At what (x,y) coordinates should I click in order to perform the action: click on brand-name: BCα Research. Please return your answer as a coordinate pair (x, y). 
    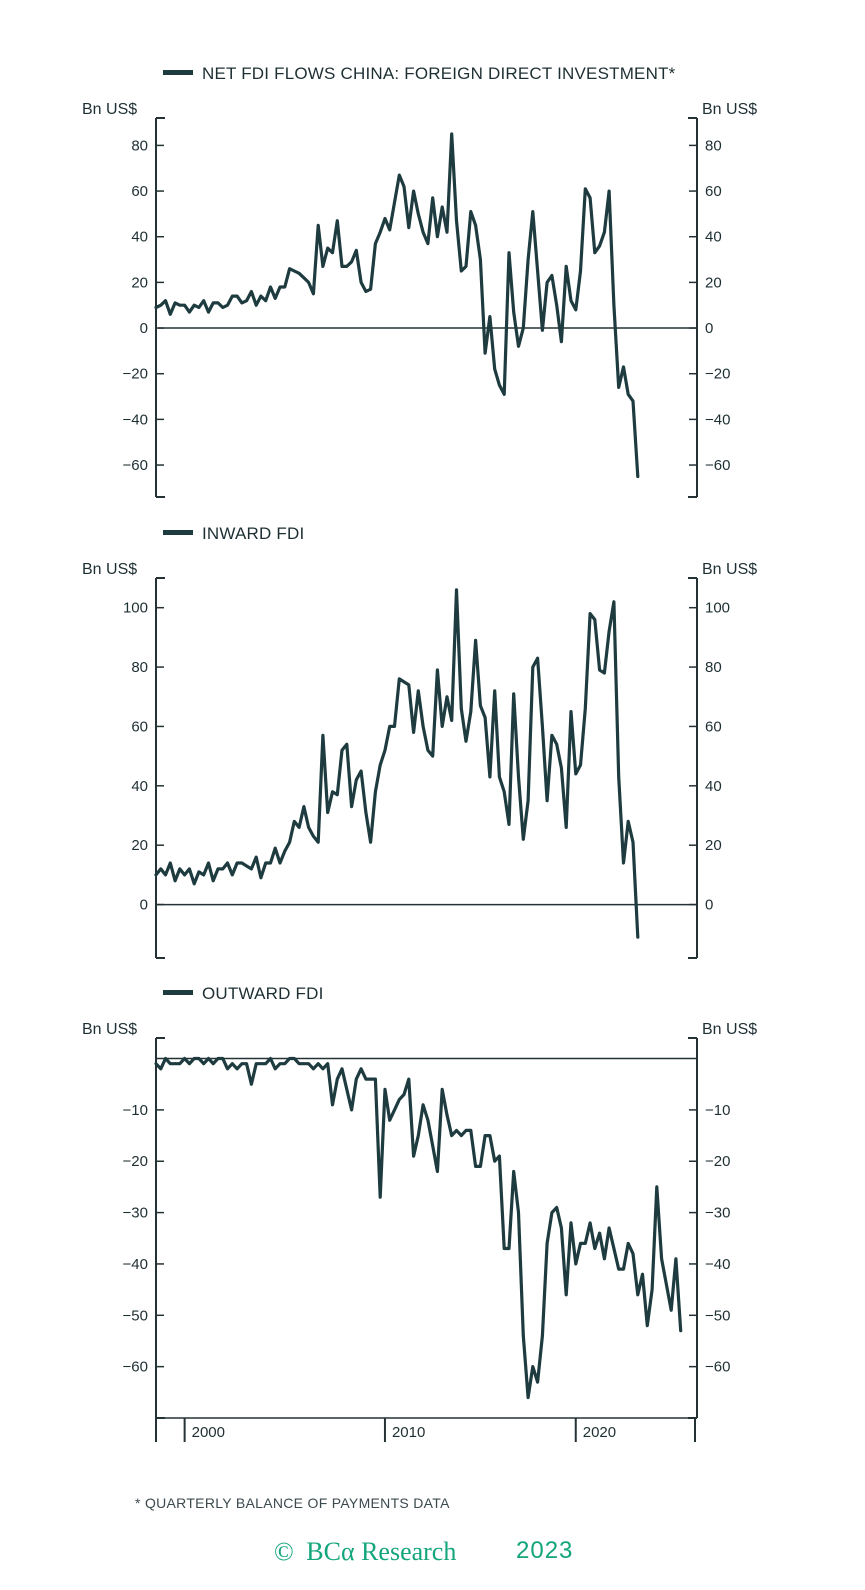
    Looking at the image, I should click on (381, 1551).